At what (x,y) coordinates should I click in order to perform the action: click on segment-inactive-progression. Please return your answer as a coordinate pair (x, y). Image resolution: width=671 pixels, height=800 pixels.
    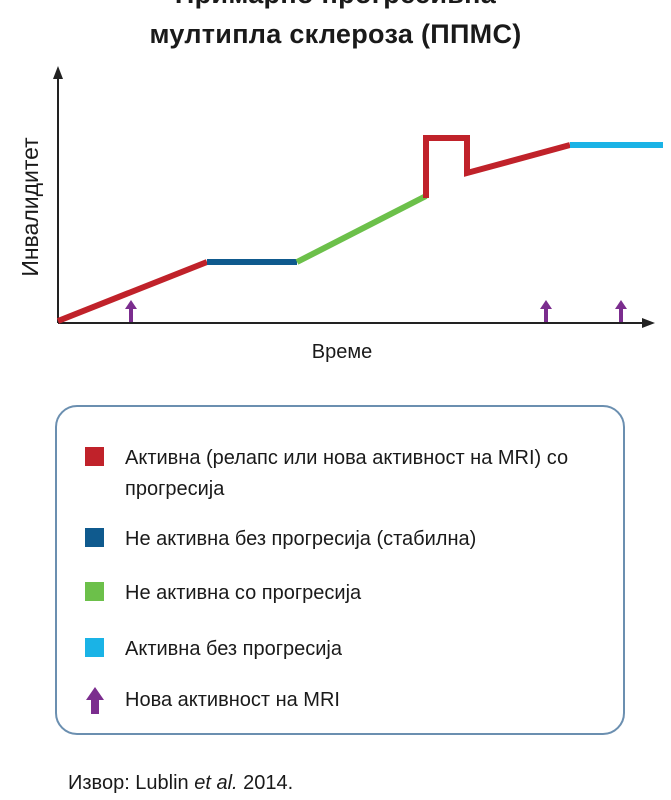
    Looking at the image, I should click on (361, 229).